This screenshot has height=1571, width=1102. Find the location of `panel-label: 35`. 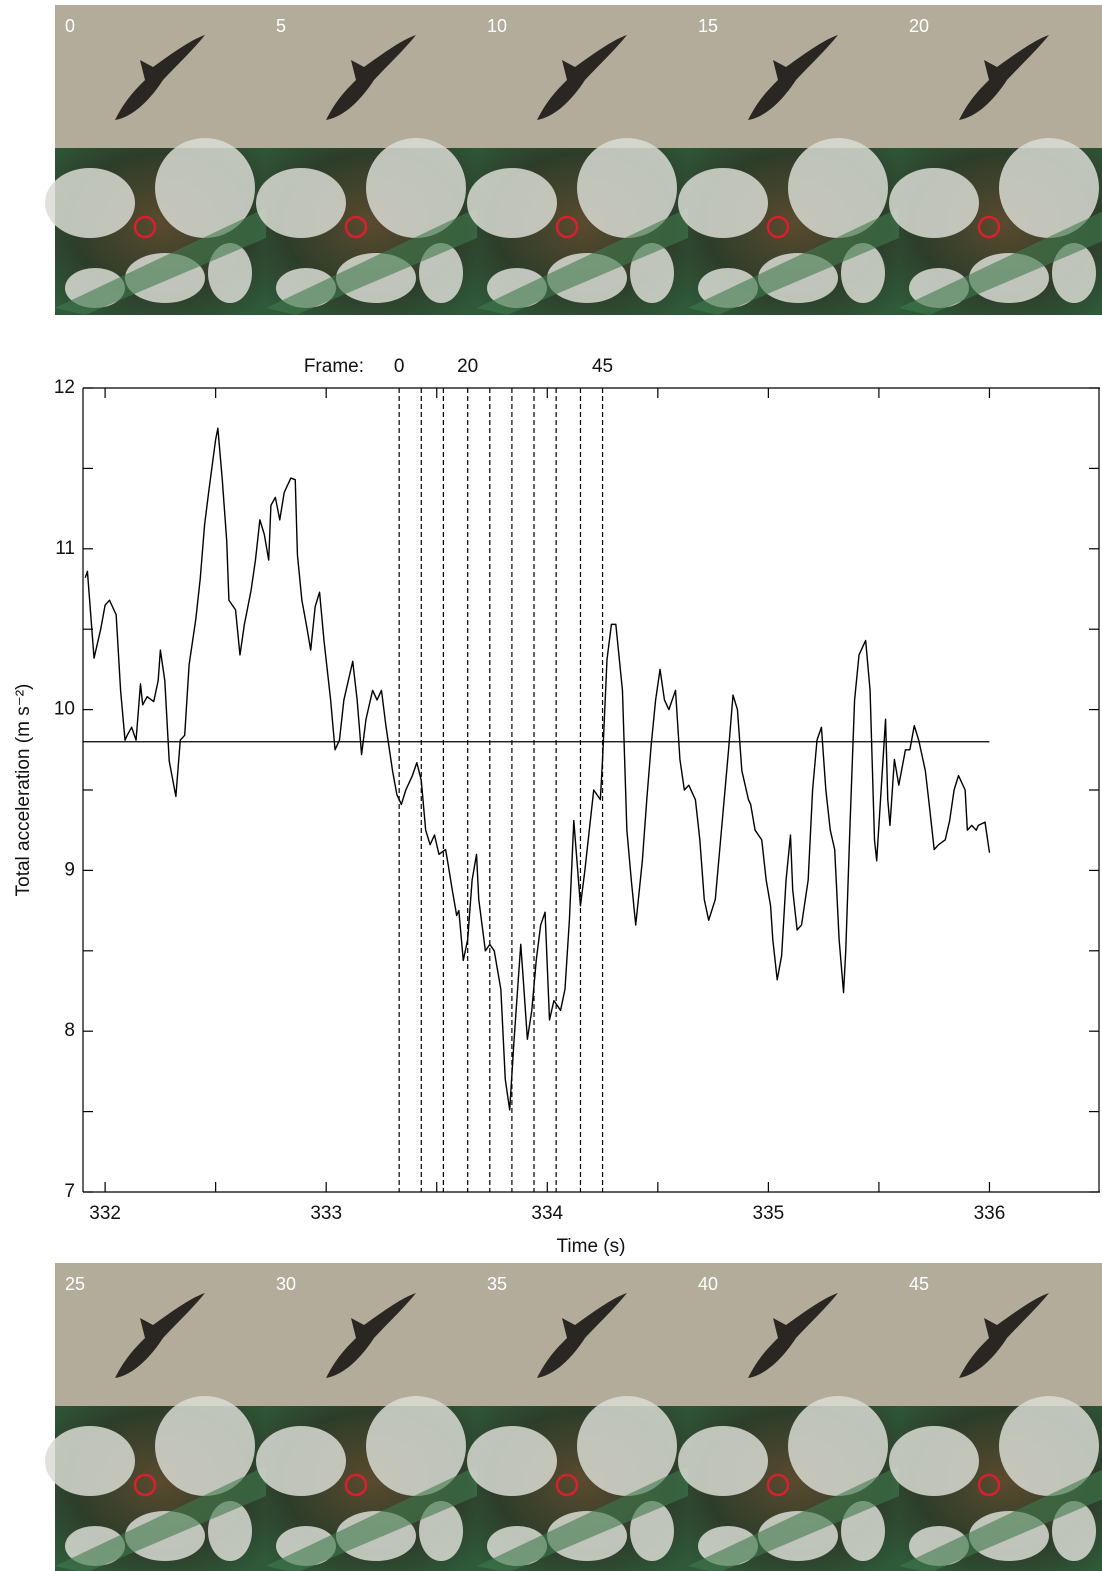

panel-label: 35 is located at coordinates (497, 1284).